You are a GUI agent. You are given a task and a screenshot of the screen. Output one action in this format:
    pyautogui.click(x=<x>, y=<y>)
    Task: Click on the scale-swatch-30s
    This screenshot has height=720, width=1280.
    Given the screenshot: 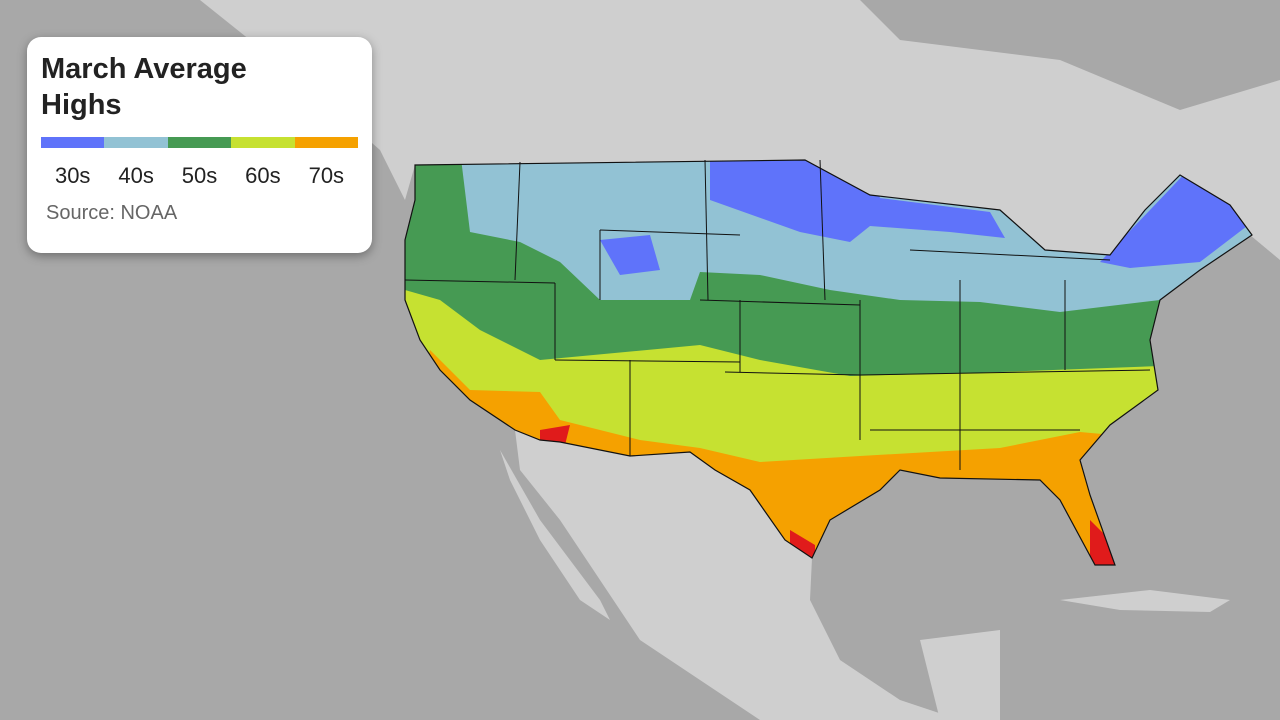 What is the action you would take?
    pyautogui.click(x=73, y=142)
    